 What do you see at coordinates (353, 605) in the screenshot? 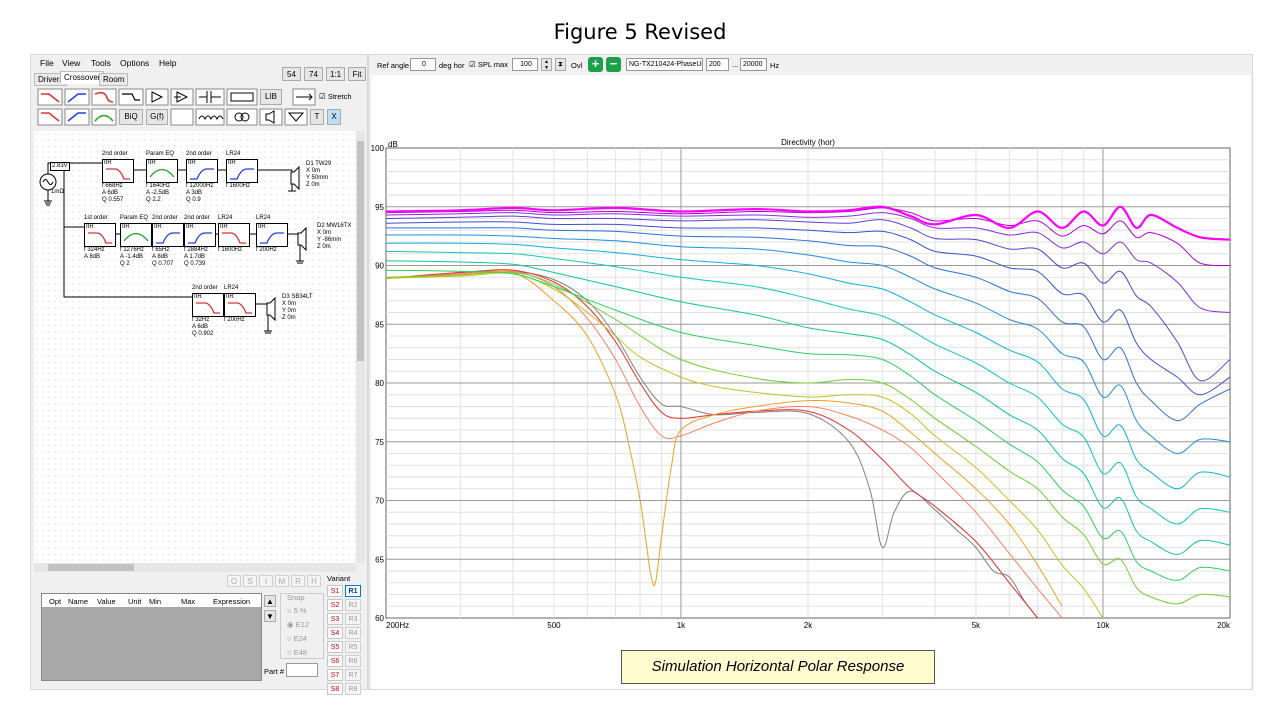
I see `variant-r-button: R2` at bounding box center [353, 605].